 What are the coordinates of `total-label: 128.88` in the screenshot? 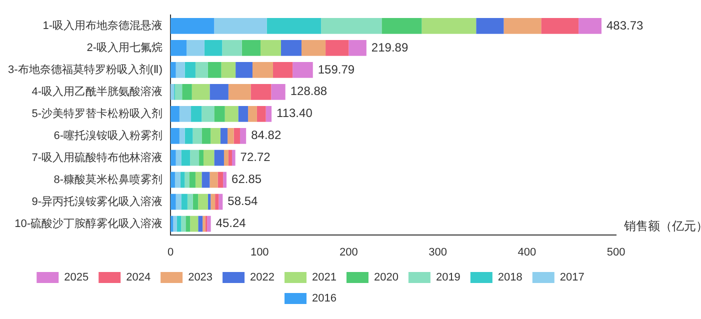 It's located at (309, 91).